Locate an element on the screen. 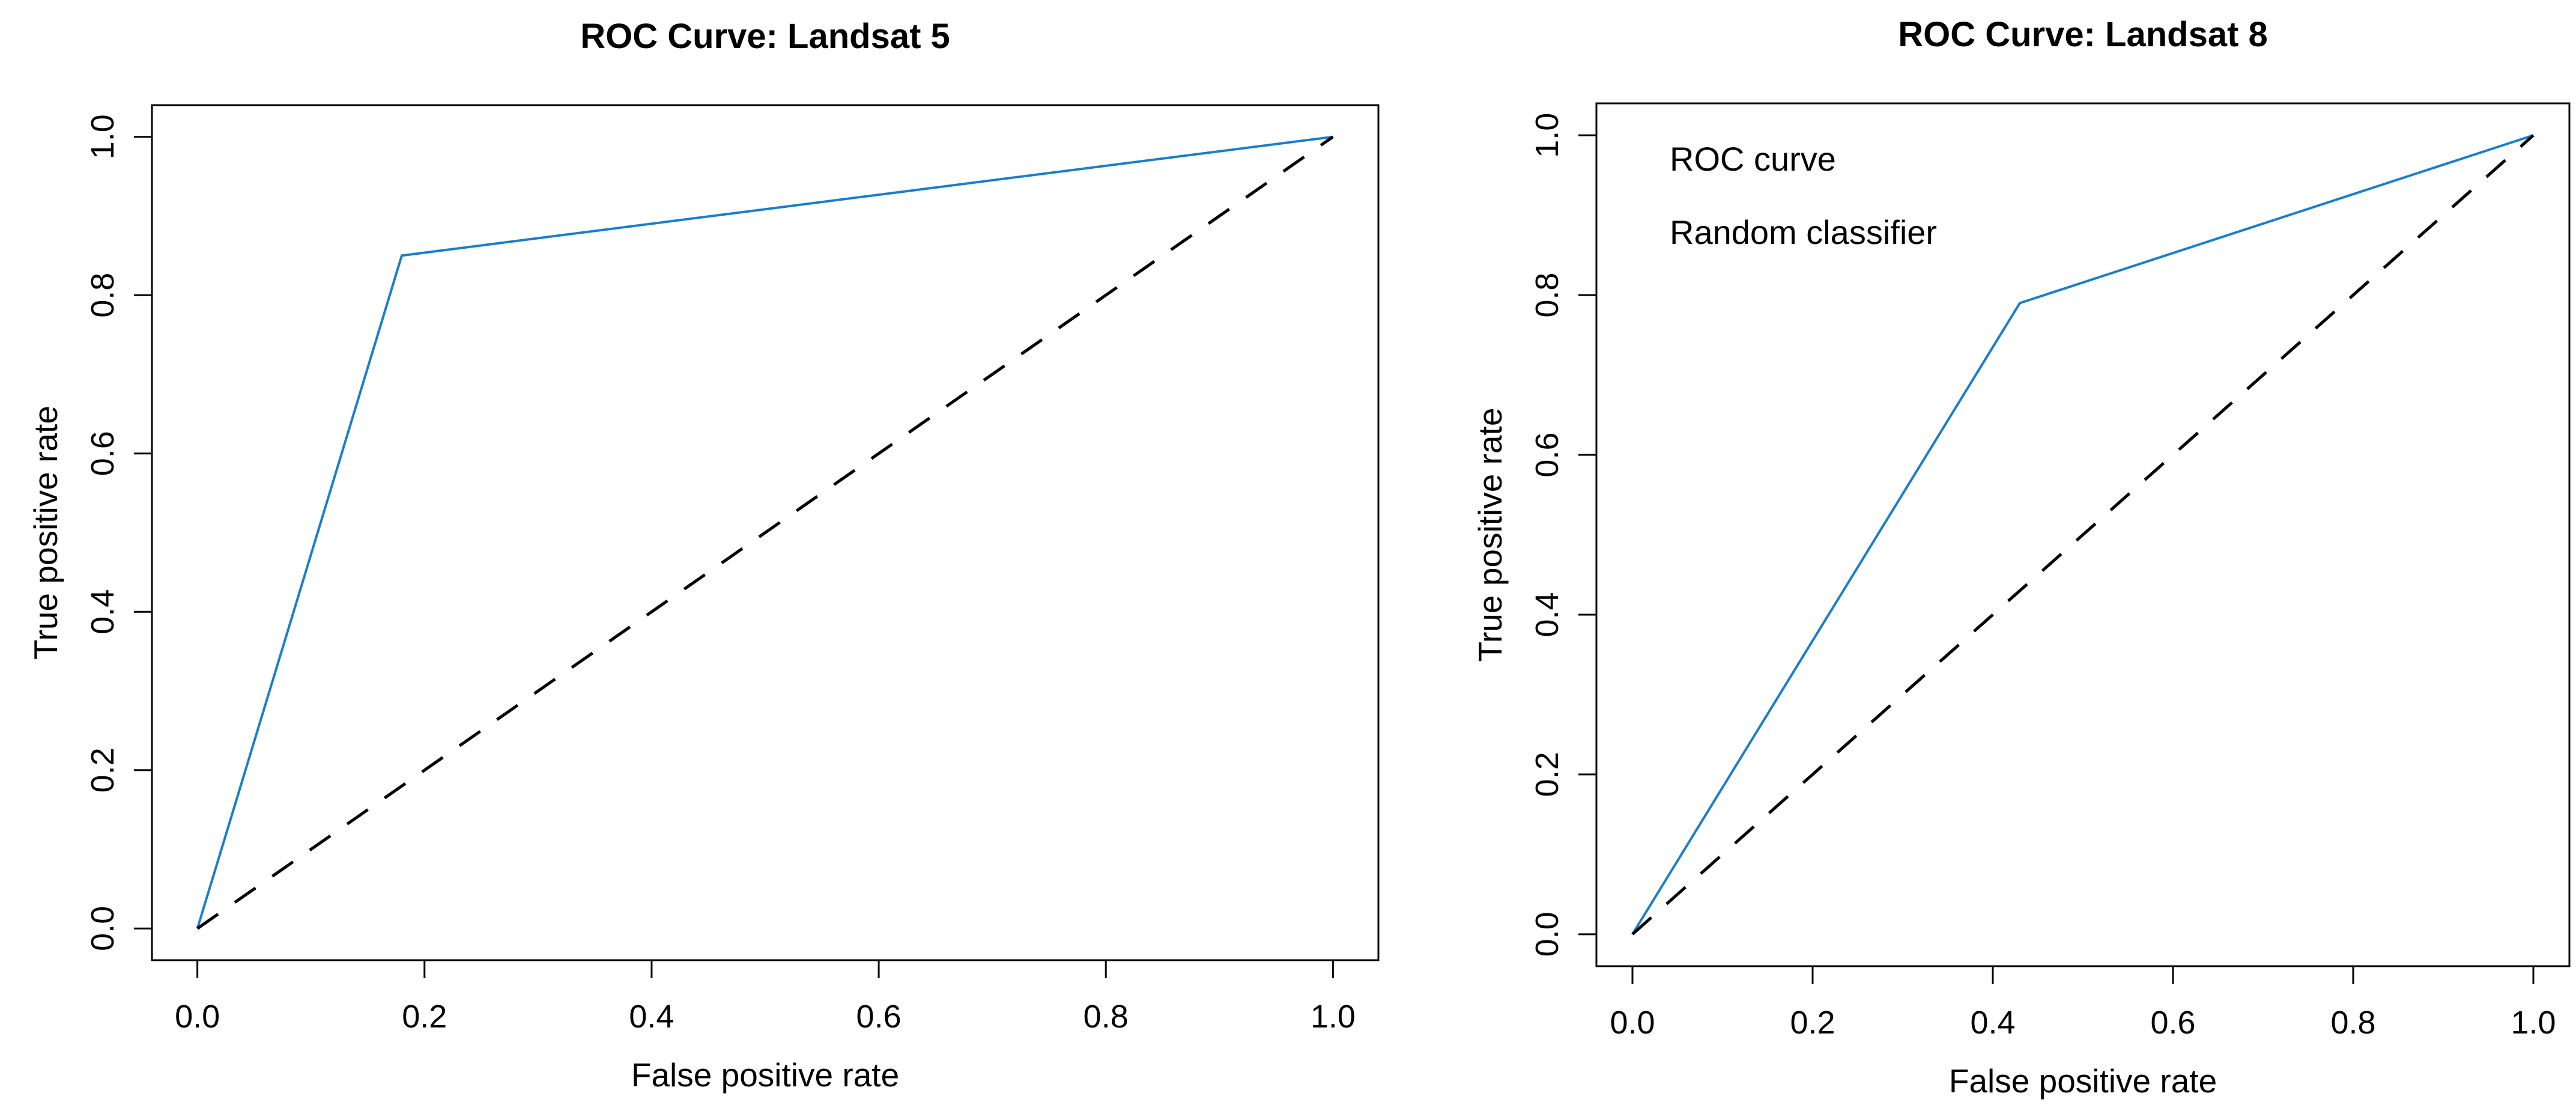  chart-title: ROC Curve: Landsat 5 is located at coordinates (765, 37).